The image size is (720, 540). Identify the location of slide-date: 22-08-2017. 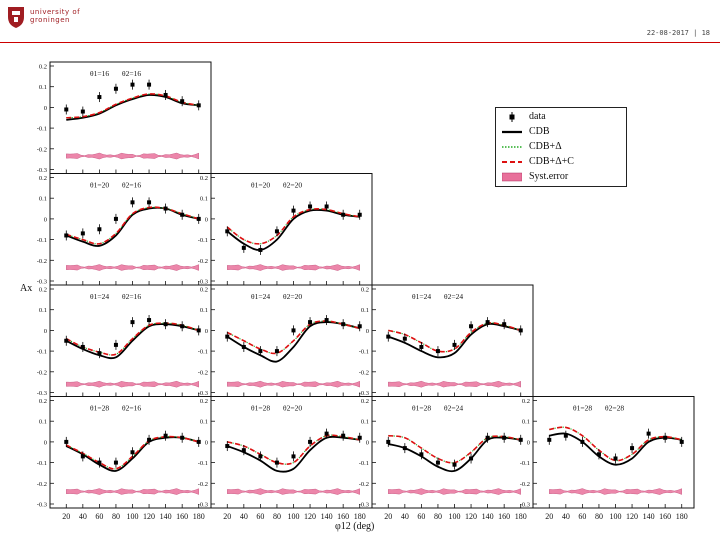
(667, 33).